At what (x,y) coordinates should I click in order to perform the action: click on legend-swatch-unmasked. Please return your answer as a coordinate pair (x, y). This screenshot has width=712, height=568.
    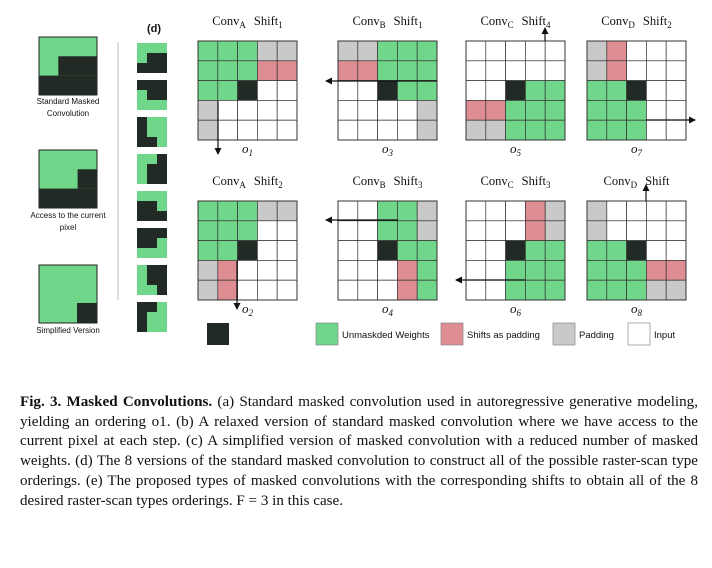
    Looking at the image, I should click on (327, 334).